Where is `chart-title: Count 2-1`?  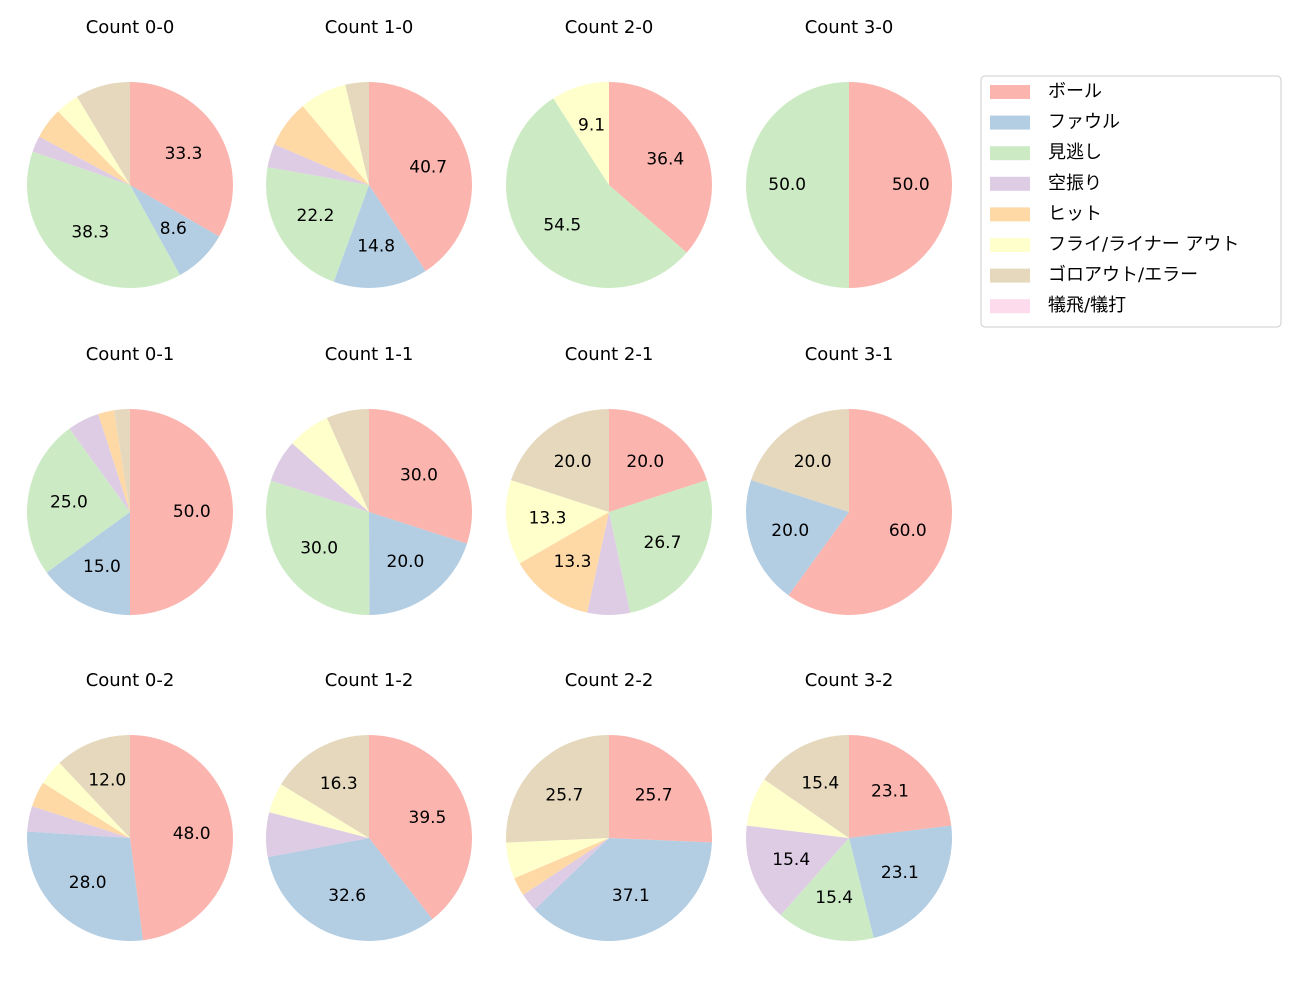 chart-title: Count 2-1 is located at coordinates (609, 354).